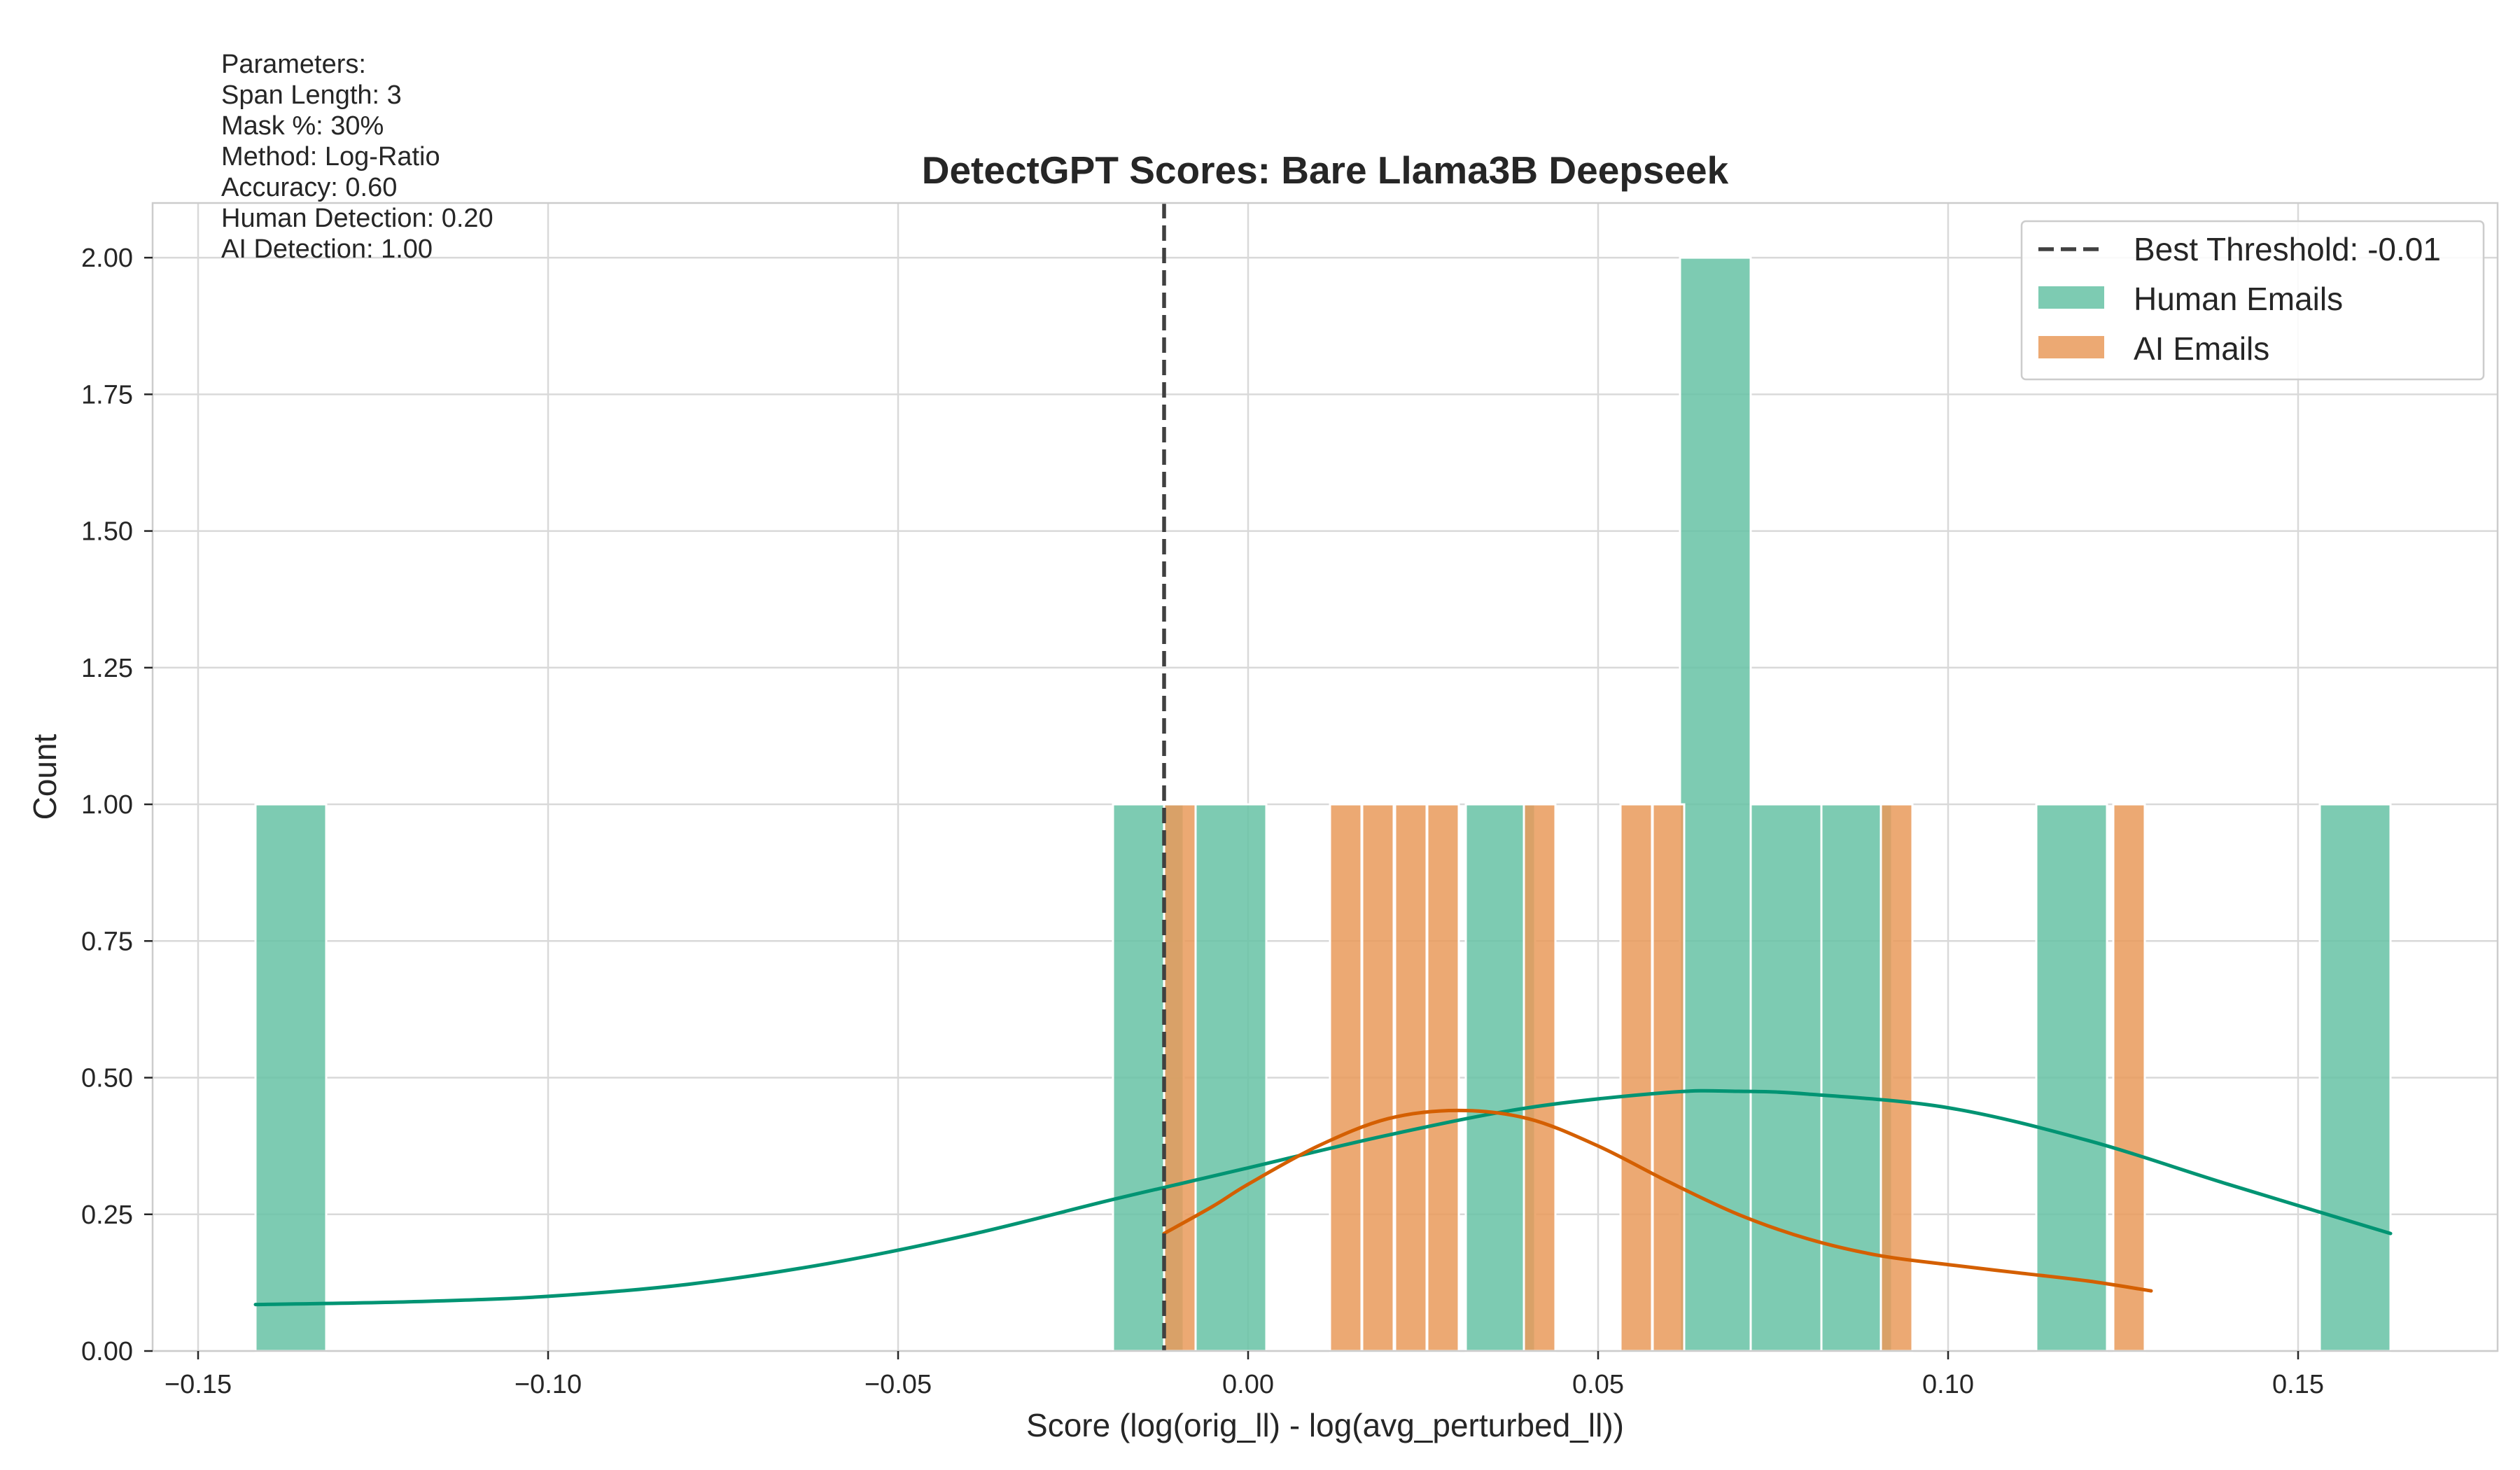 Image resolution: width=2520 pixels, height=1470 pixels. I want to click on x-tick-label: 0.05, so click(1598, 1384).